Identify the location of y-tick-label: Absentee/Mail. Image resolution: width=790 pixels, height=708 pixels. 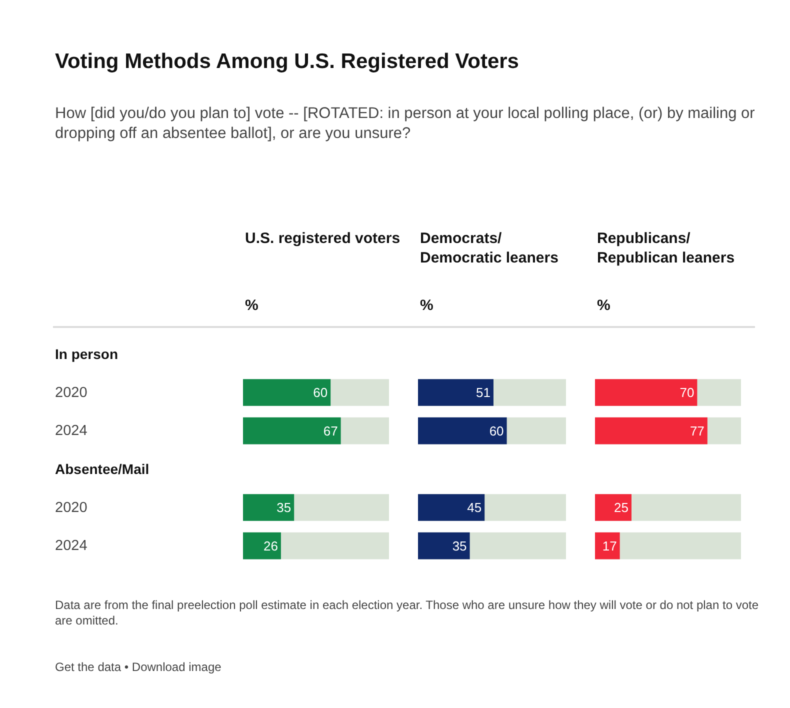
(102, 469).